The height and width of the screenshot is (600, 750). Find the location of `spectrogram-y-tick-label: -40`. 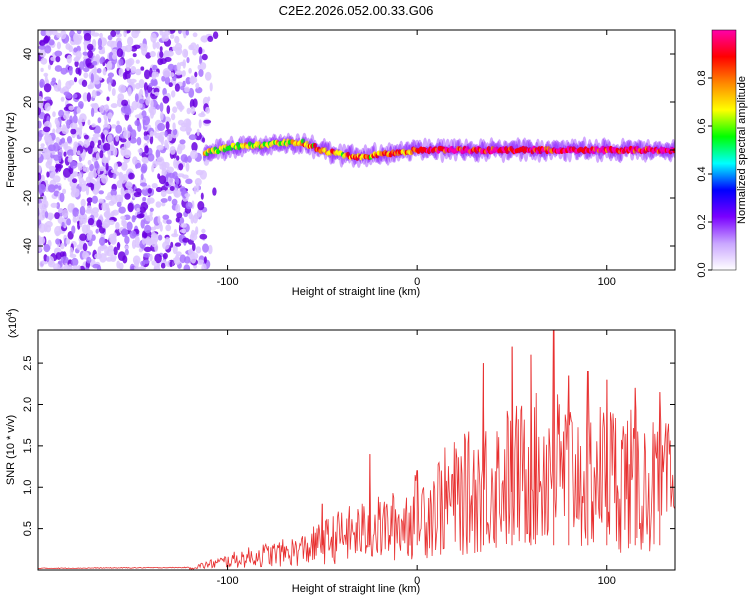

spectrogram-y-tick-label: -40 is located at coordinates (28, 246).